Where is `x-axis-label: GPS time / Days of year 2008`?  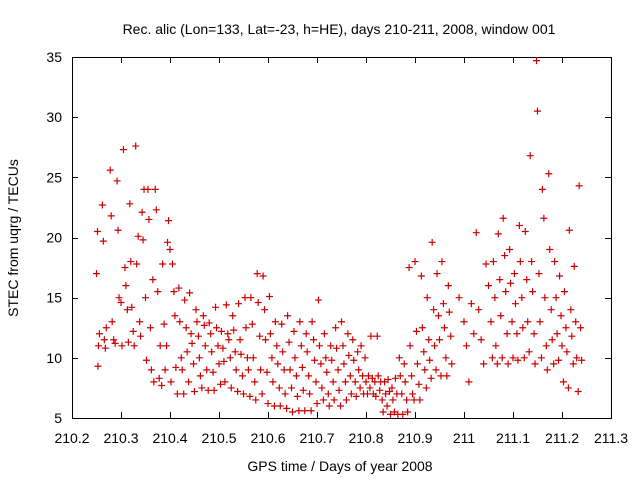
x-axis-label: GPS time / Days of year 2008 is located at coordinates (339, 466).